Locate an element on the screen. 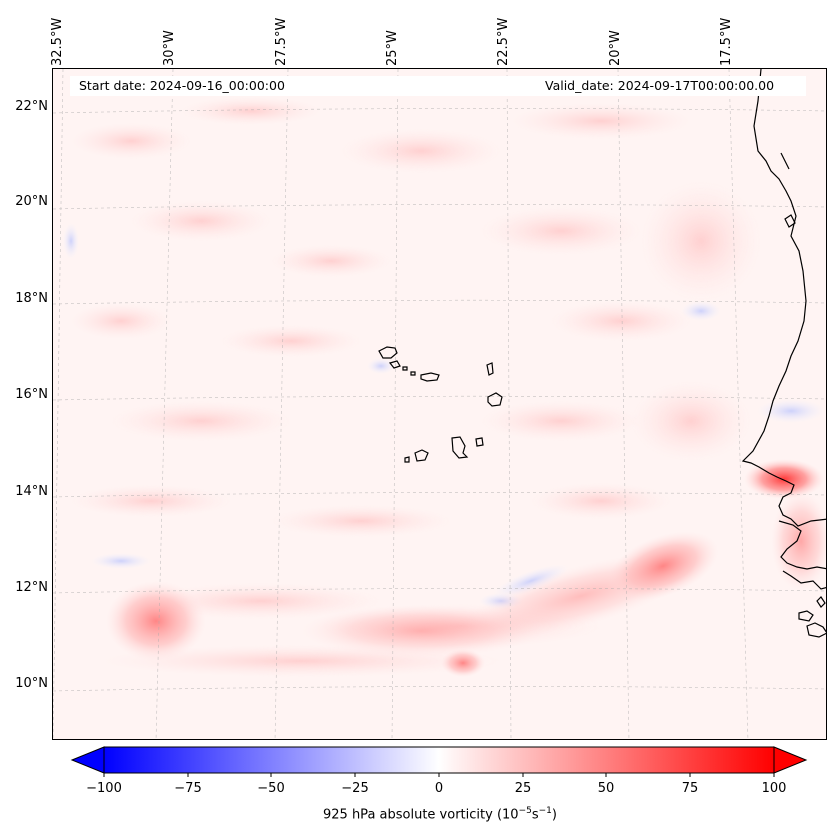 Image resolution: width=837 pixels, height=839 pixels. cape-verde-islands is located at coordinates (440, 404).